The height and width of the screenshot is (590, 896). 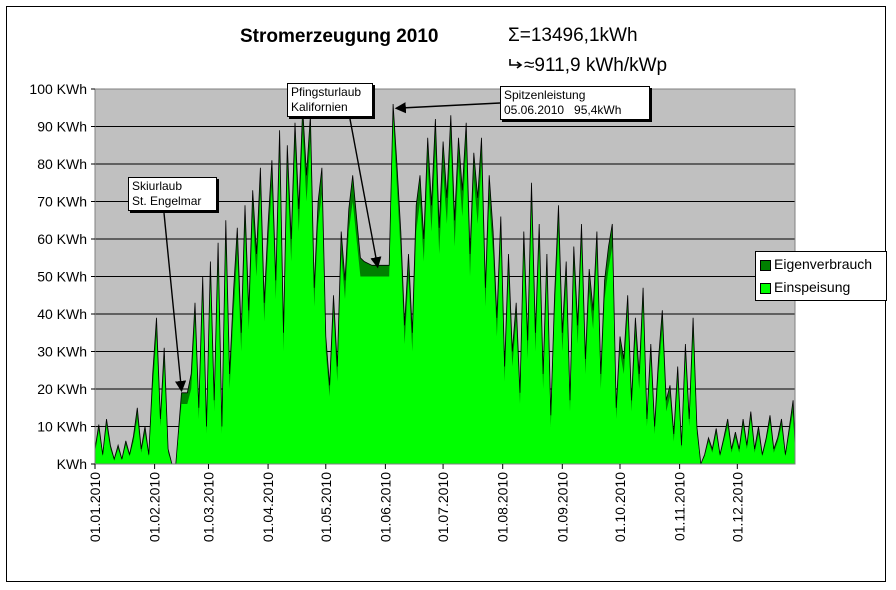 What do you see at coordinates (268, 507) in the screenshot?
I see `x-tick-label: 01.04.2010` at bounding box center [268, 507].